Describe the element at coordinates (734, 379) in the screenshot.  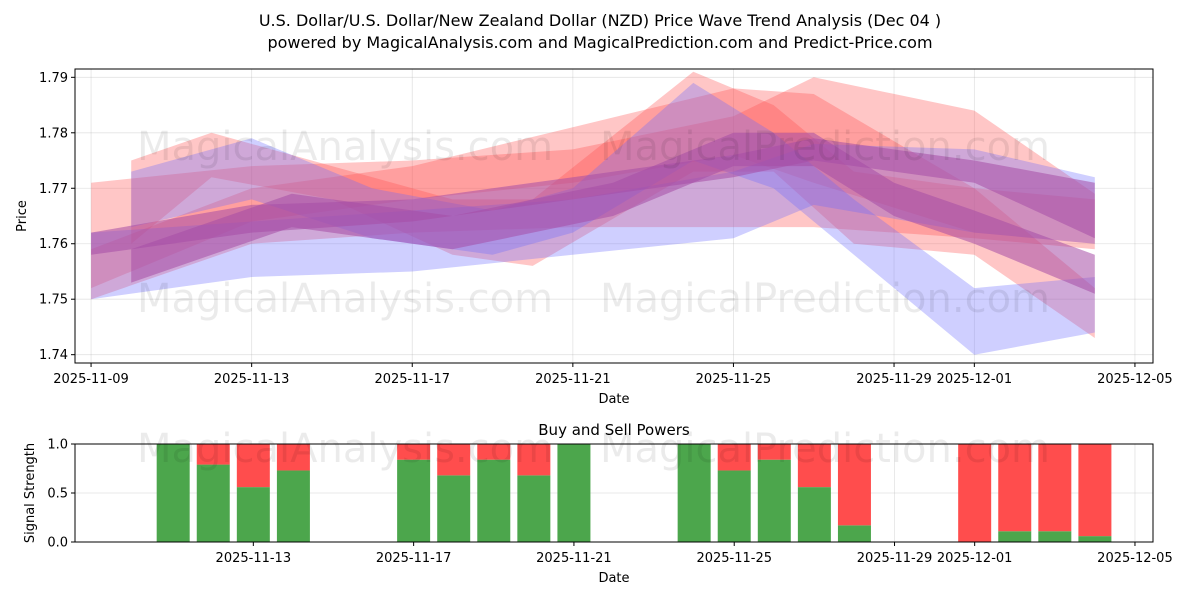
I see `price-x-tick-label: 2025-11-25` at that location.